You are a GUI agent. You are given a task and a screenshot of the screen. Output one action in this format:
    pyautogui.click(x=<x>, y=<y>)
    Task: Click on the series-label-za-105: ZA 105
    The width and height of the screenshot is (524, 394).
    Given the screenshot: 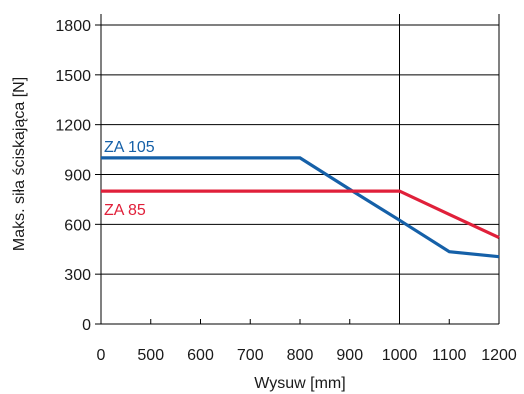 What is the action you would take?
    pyautogui.click(x=129, y=147)
    